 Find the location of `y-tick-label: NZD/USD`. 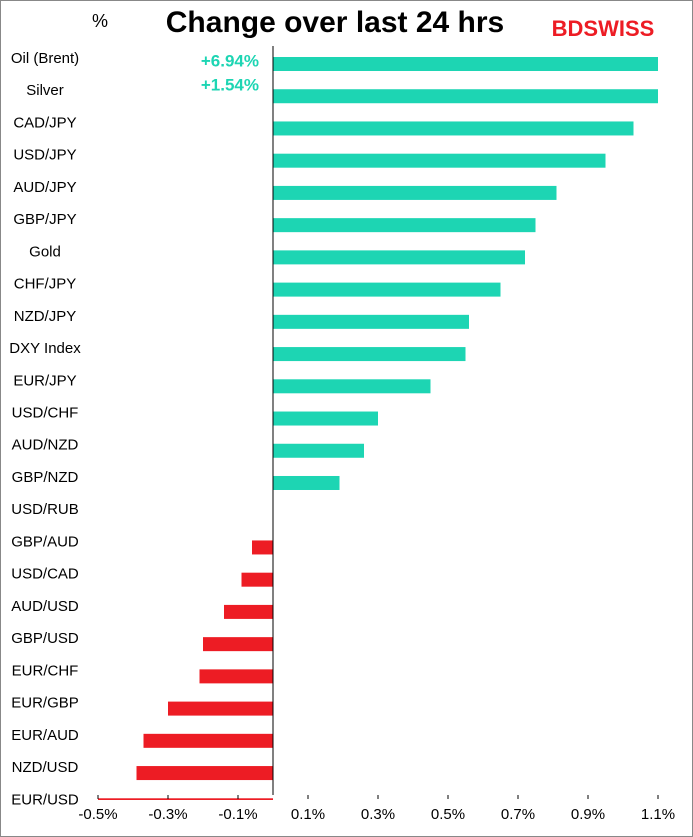

y-tick-label: NZD/USD is located at coordinates (45, 767).